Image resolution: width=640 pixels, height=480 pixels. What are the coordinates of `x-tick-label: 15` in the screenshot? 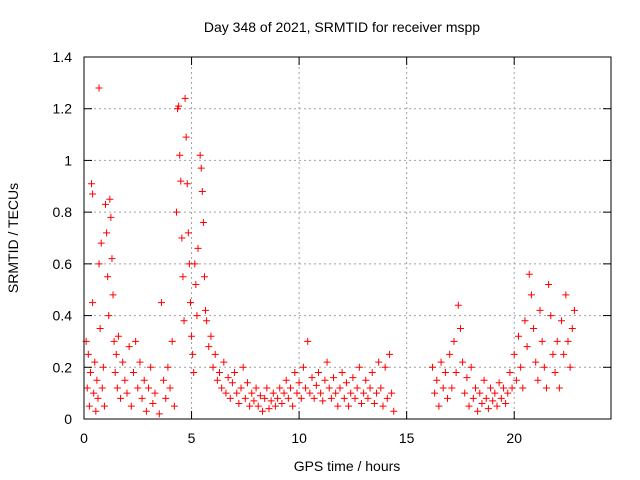 It's located at (407, 438).